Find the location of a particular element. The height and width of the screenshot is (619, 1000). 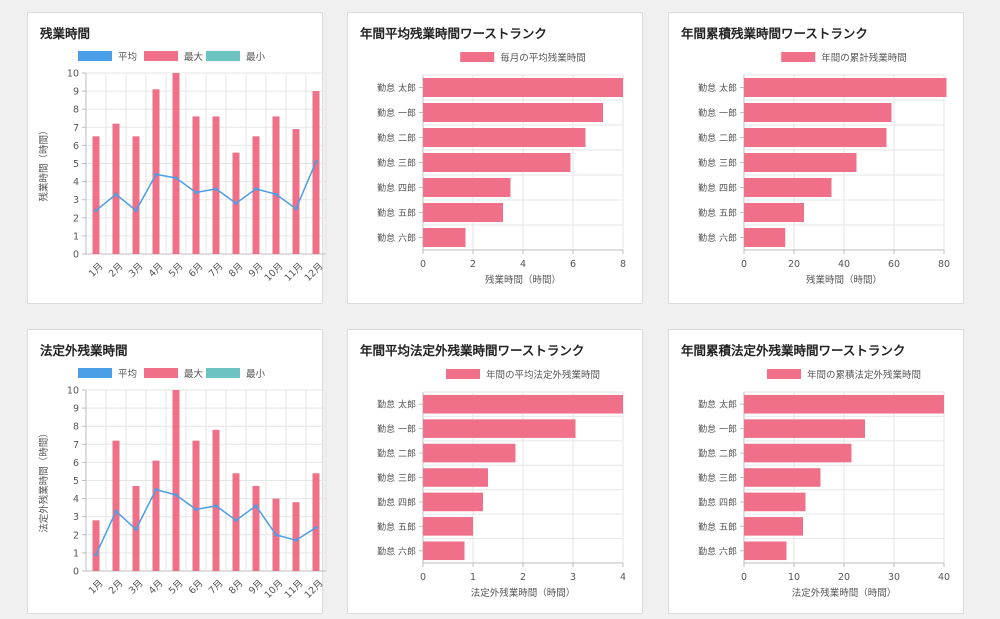

y-tick-label: 9 is located at coordinates (76, 409).